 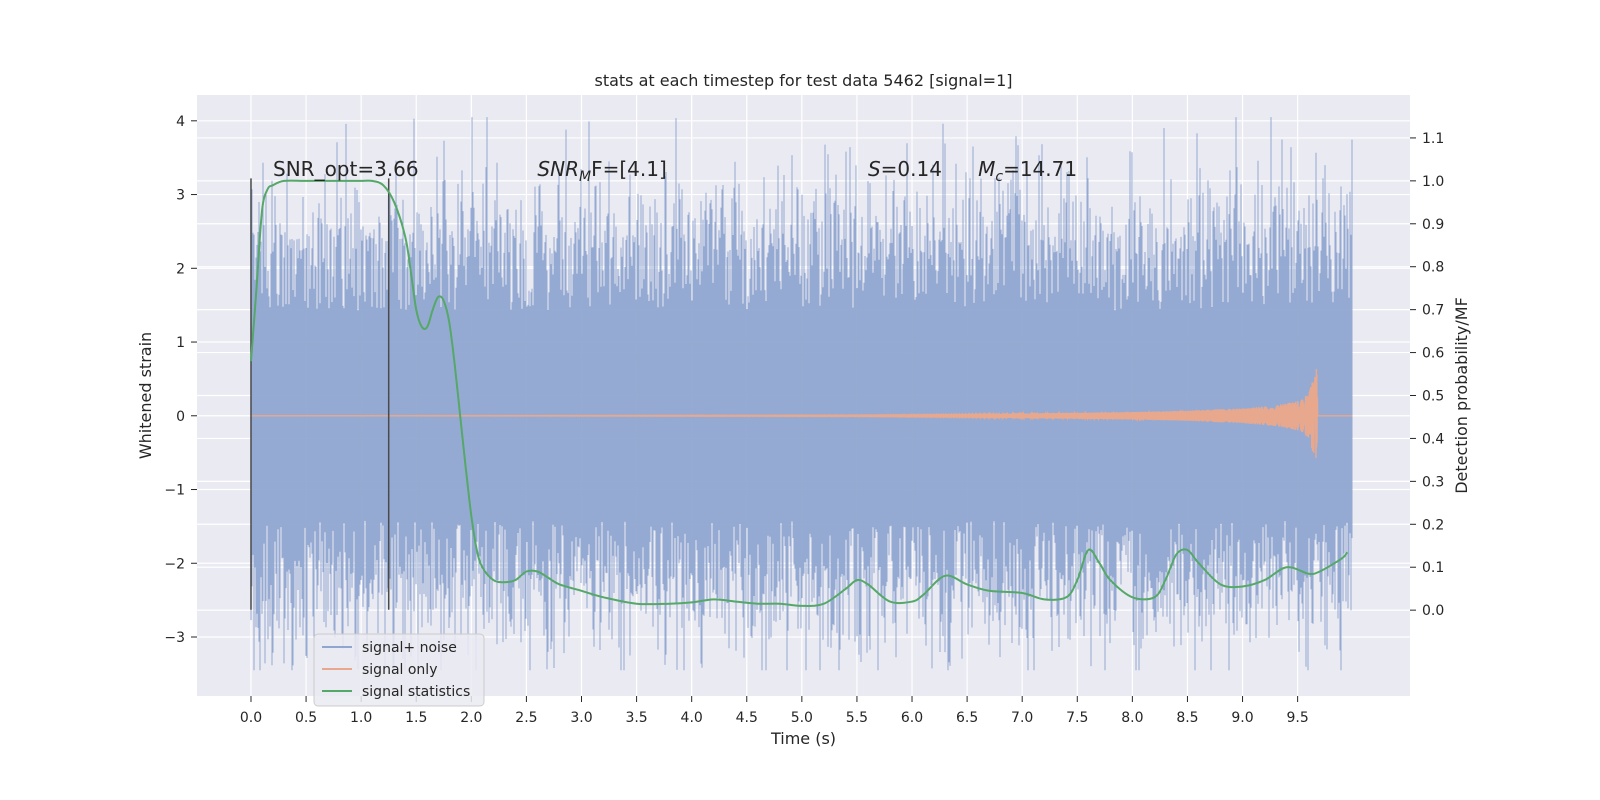 I want to click on annotation-snr-mf-base: SNR, so click(x=558, y=169).